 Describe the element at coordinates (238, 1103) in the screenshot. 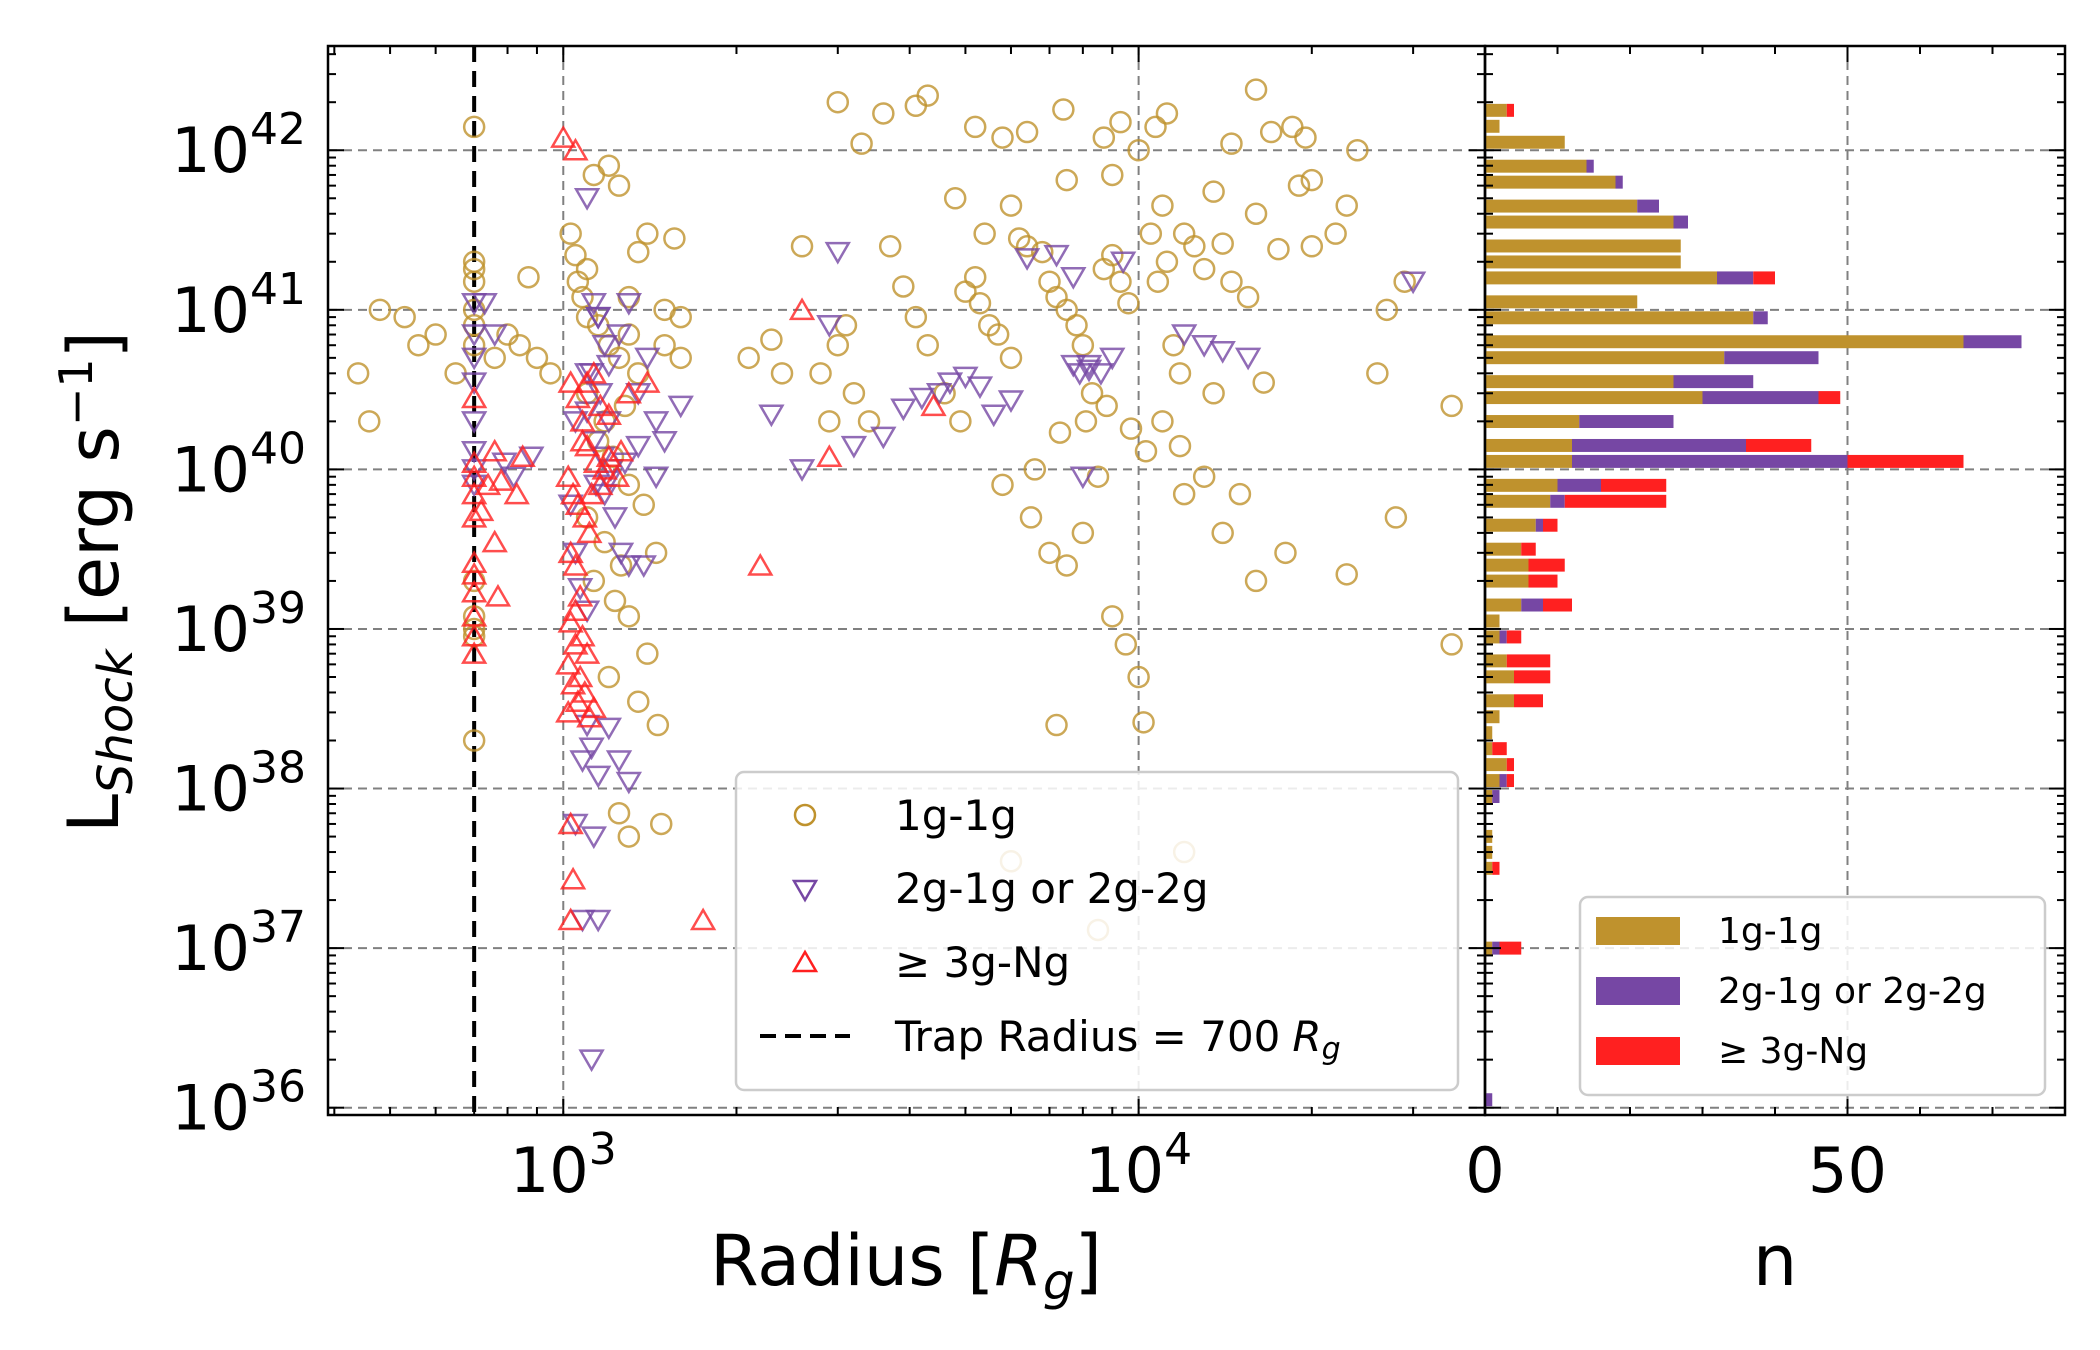

I see `y-tick-label: 1036` at that location.